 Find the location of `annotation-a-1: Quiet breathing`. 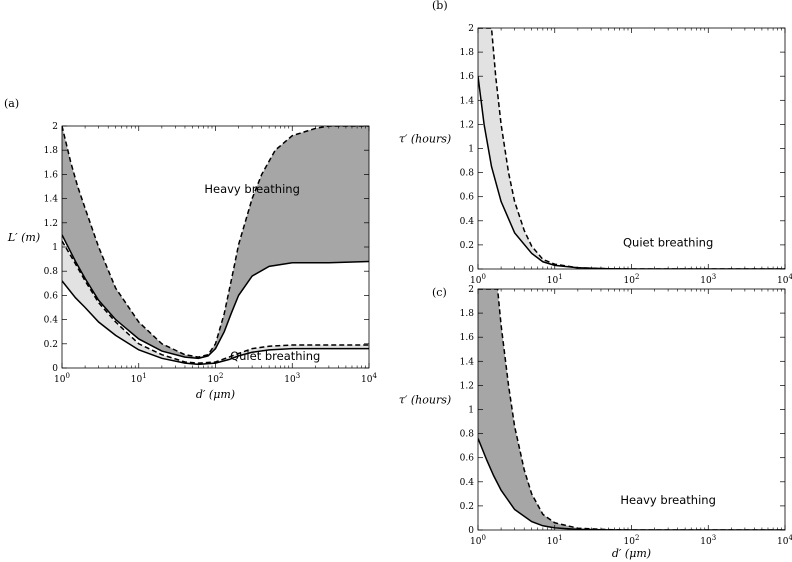

annotation-a-1: Quiet breathing is located at coordinates (275, 356).